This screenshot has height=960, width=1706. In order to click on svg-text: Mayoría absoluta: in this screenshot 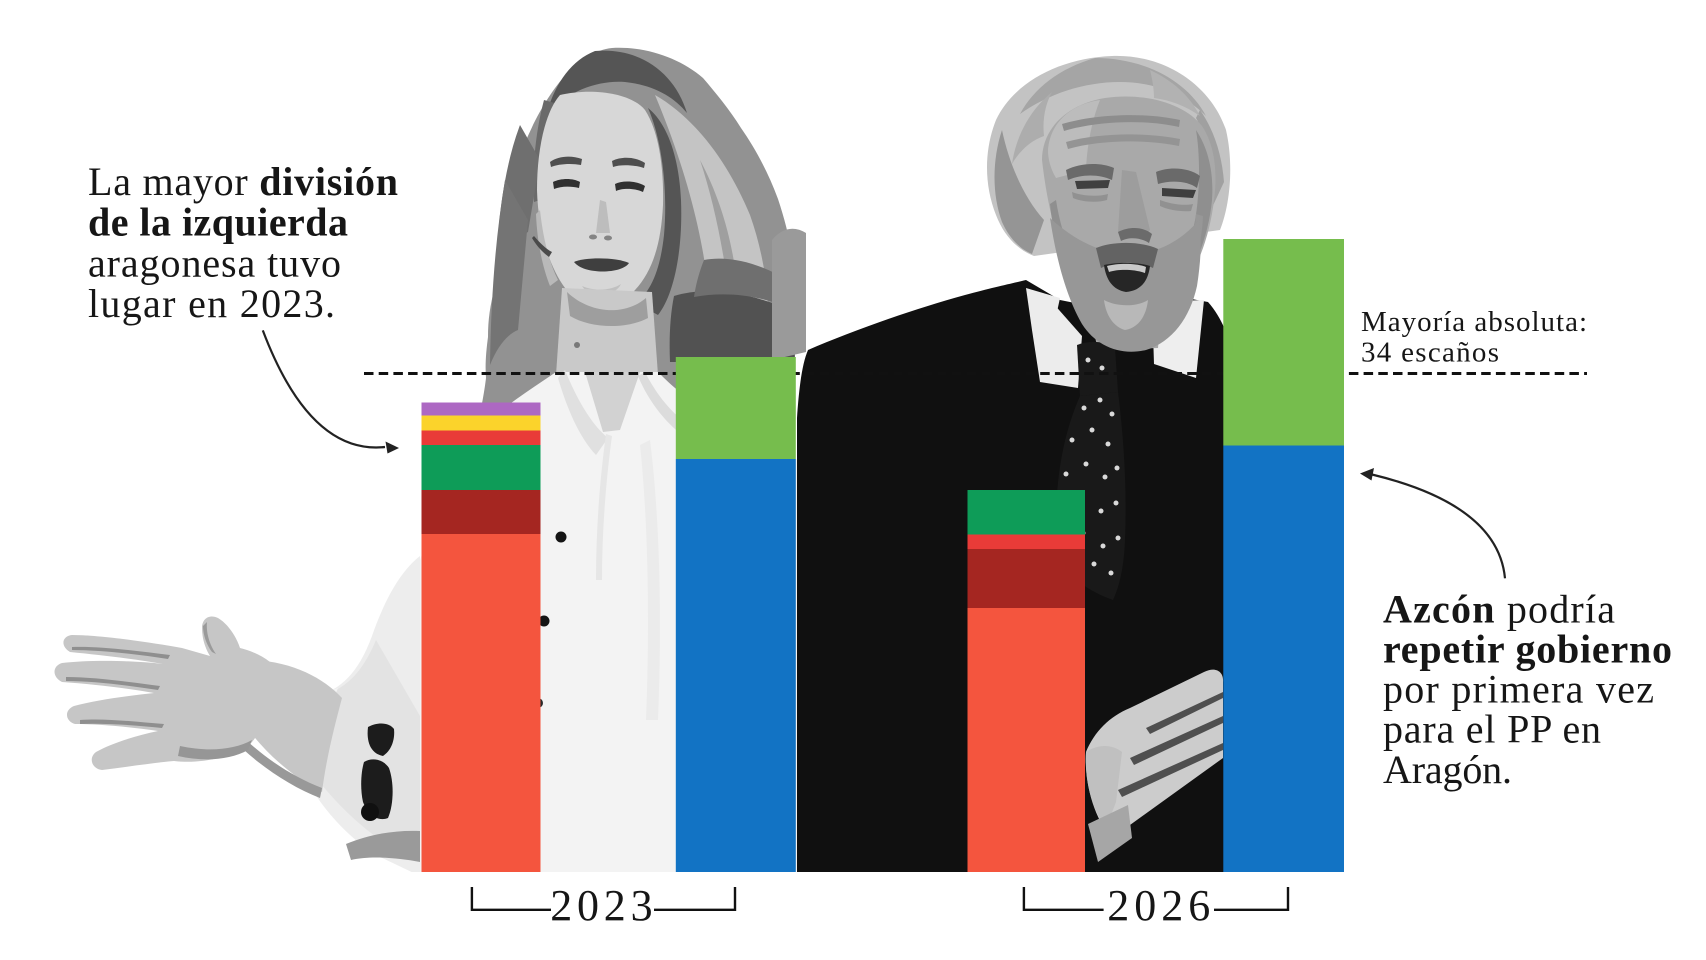, I will do `click(1474, 322)`.